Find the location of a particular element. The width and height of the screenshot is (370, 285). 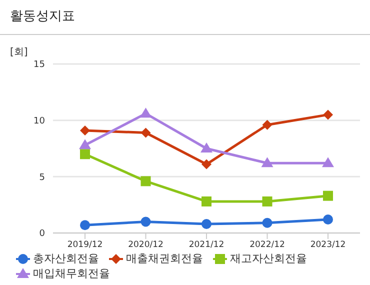

x-tick-label: 2019/12 is located at coordinates (85, 245).